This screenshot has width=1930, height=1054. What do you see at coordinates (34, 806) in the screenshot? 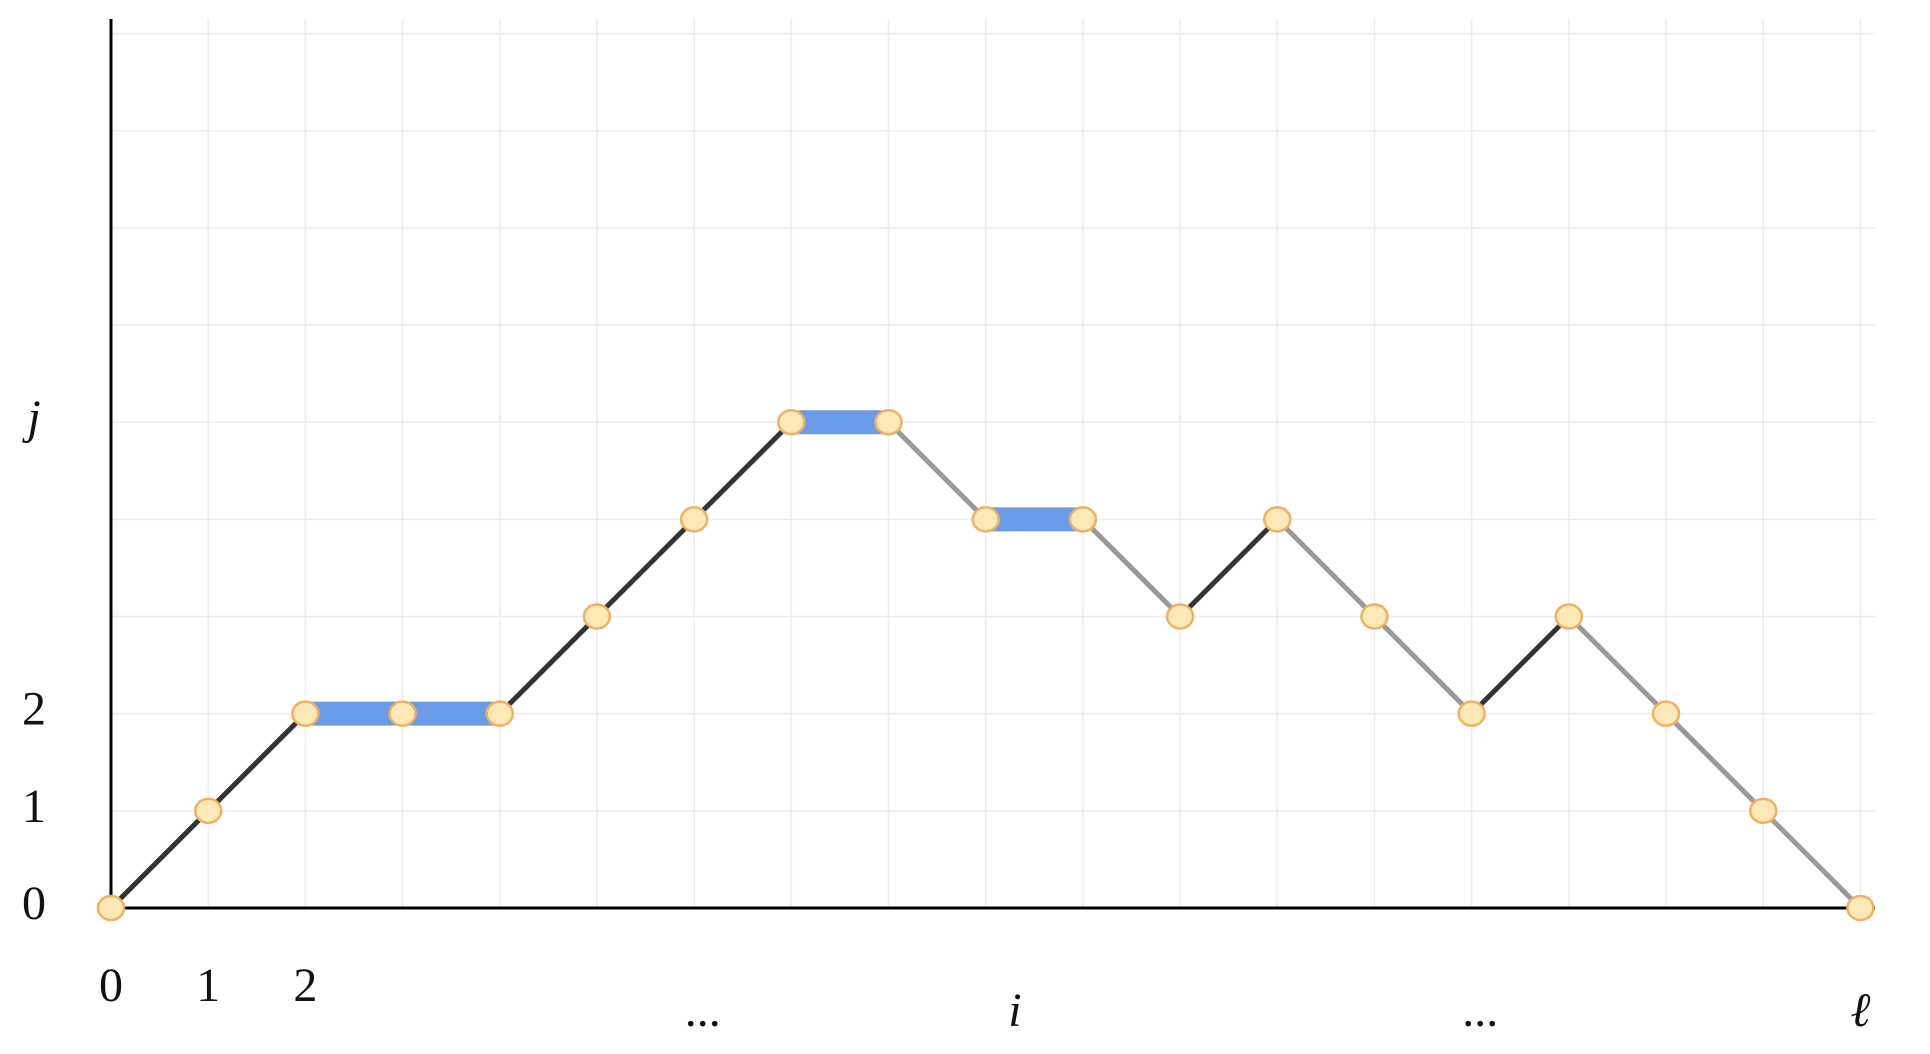
I see `y-tick-label: 1` at bounding box center [34, 806].